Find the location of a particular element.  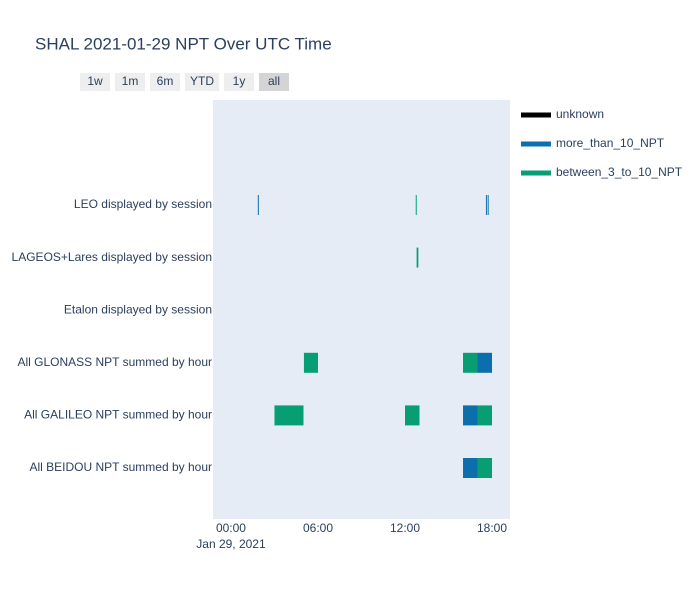

range-button-label: 6m is located at coordinates (165, 81).